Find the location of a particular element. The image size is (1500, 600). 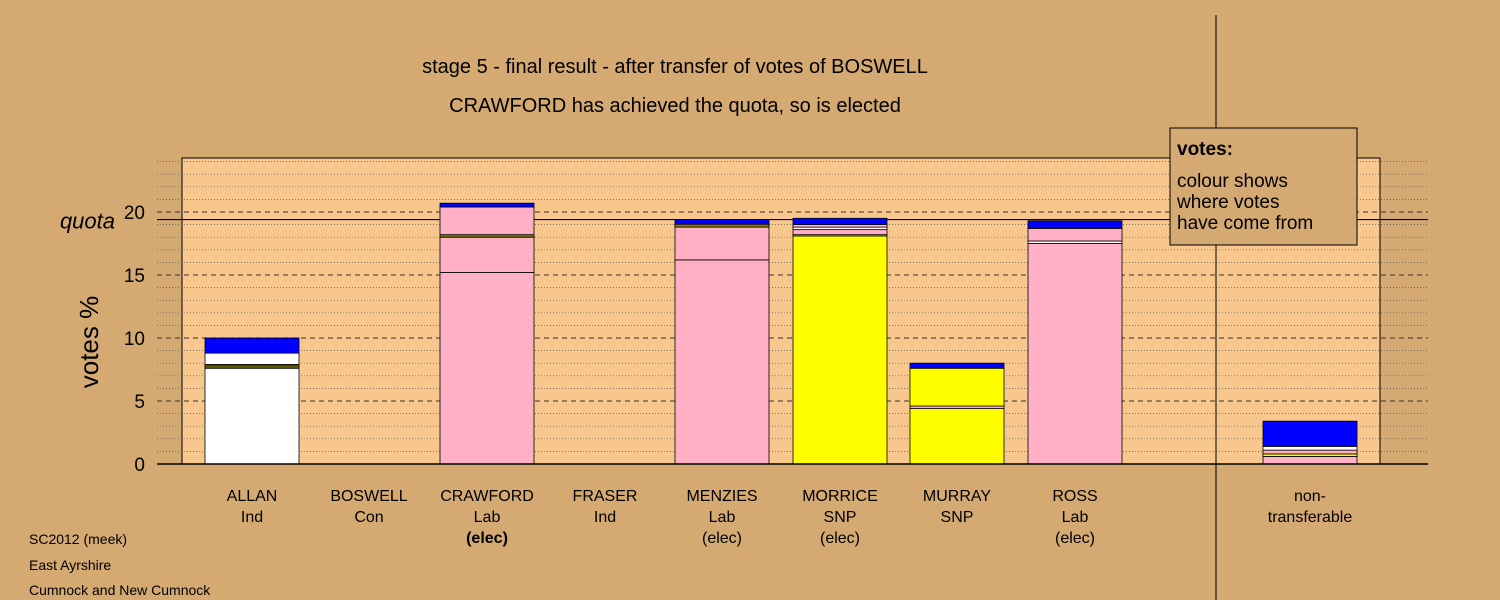

category-label: MURRAY is located at coordinates (957, 496).